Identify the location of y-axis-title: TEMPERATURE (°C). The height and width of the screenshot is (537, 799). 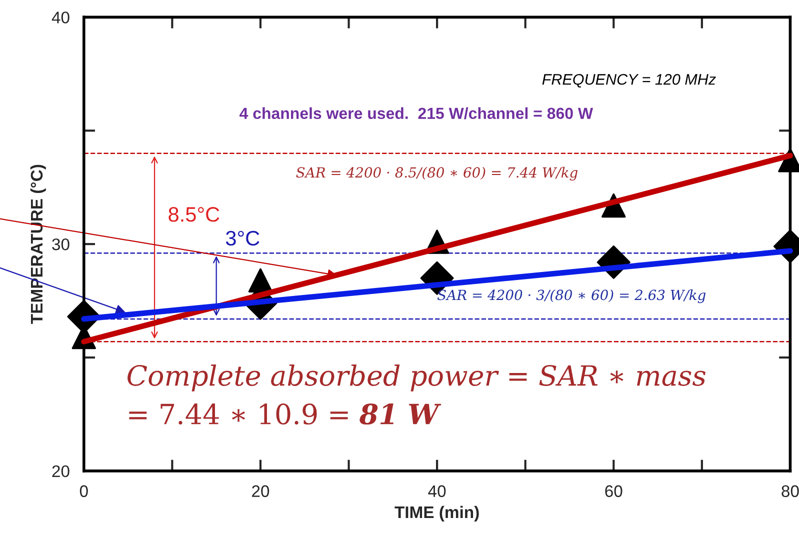
(38, 244).